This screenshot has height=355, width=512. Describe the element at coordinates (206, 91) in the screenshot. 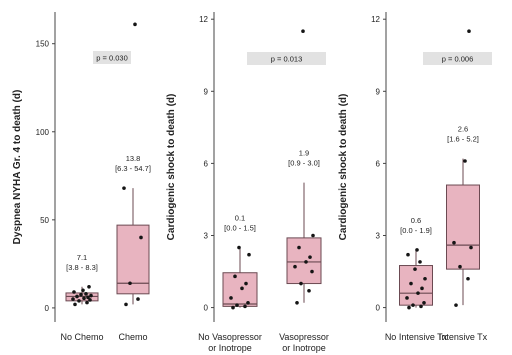

I see `y-tick-label: 9` at that location.